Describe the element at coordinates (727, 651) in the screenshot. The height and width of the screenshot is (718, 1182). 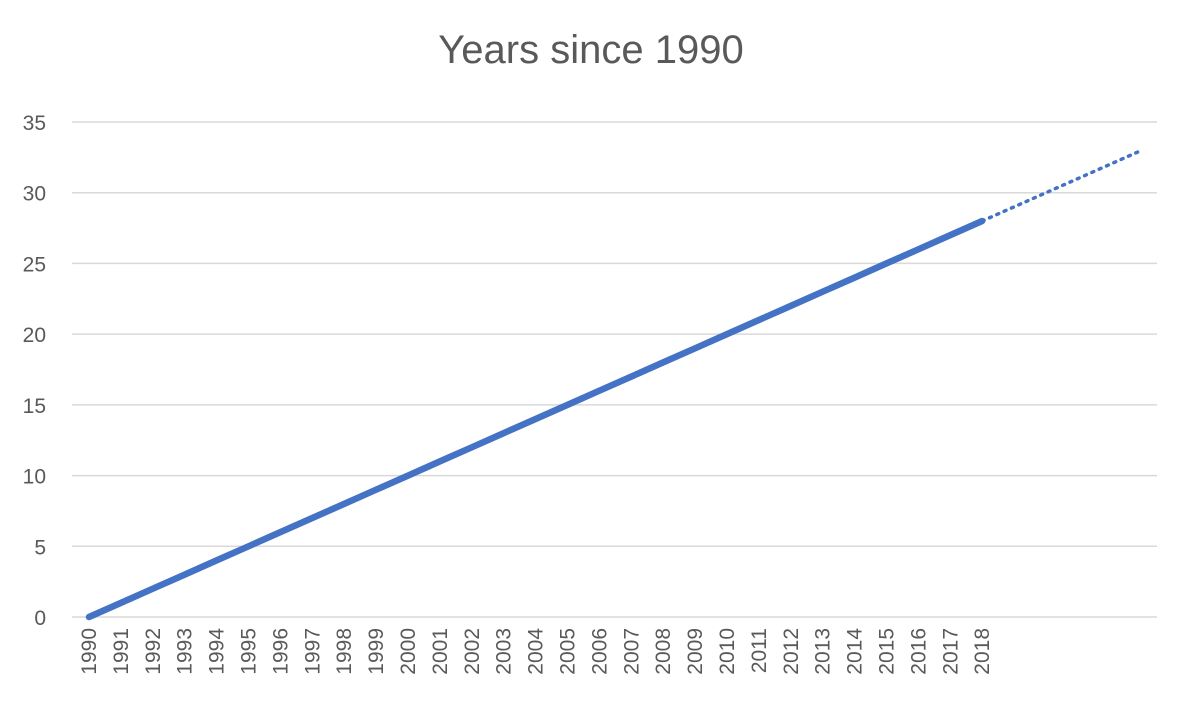
I see `x-tick-label: 2010` at that location.